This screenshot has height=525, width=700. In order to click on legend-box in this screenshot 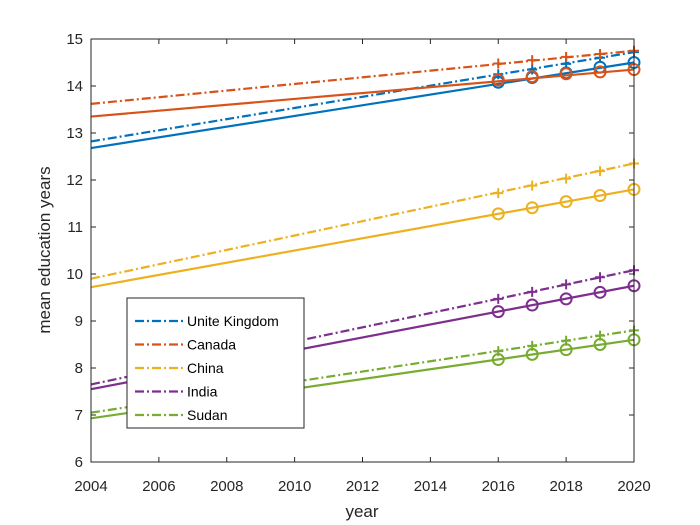, I will do `click(215, 363)`.